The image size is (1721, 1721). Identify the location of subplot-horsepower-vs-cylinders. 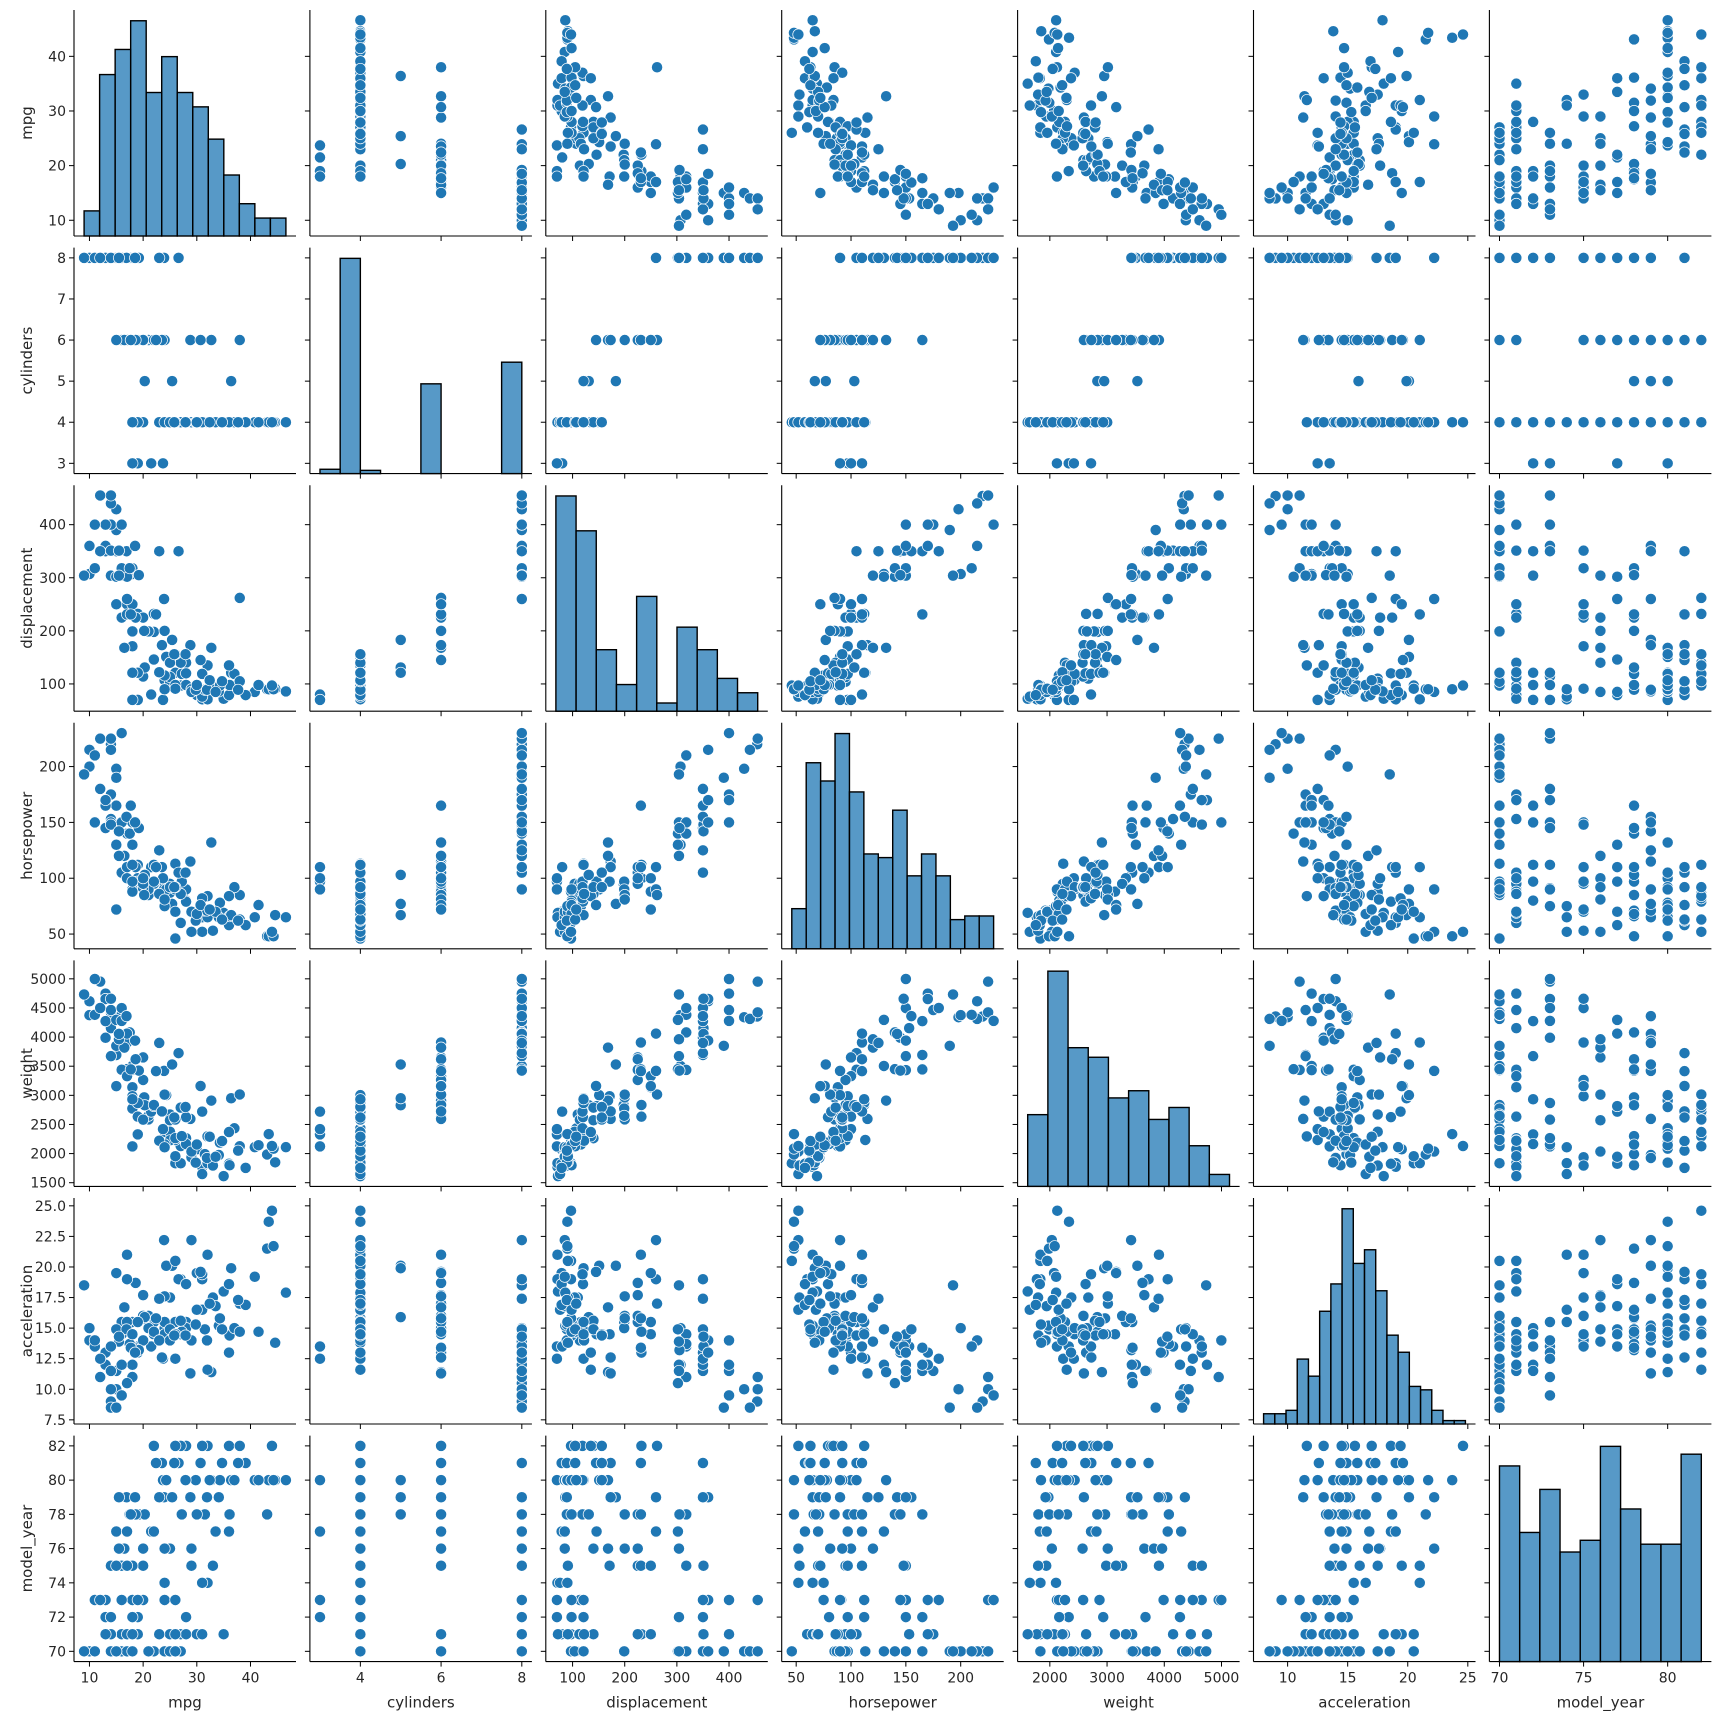
(418, 838).